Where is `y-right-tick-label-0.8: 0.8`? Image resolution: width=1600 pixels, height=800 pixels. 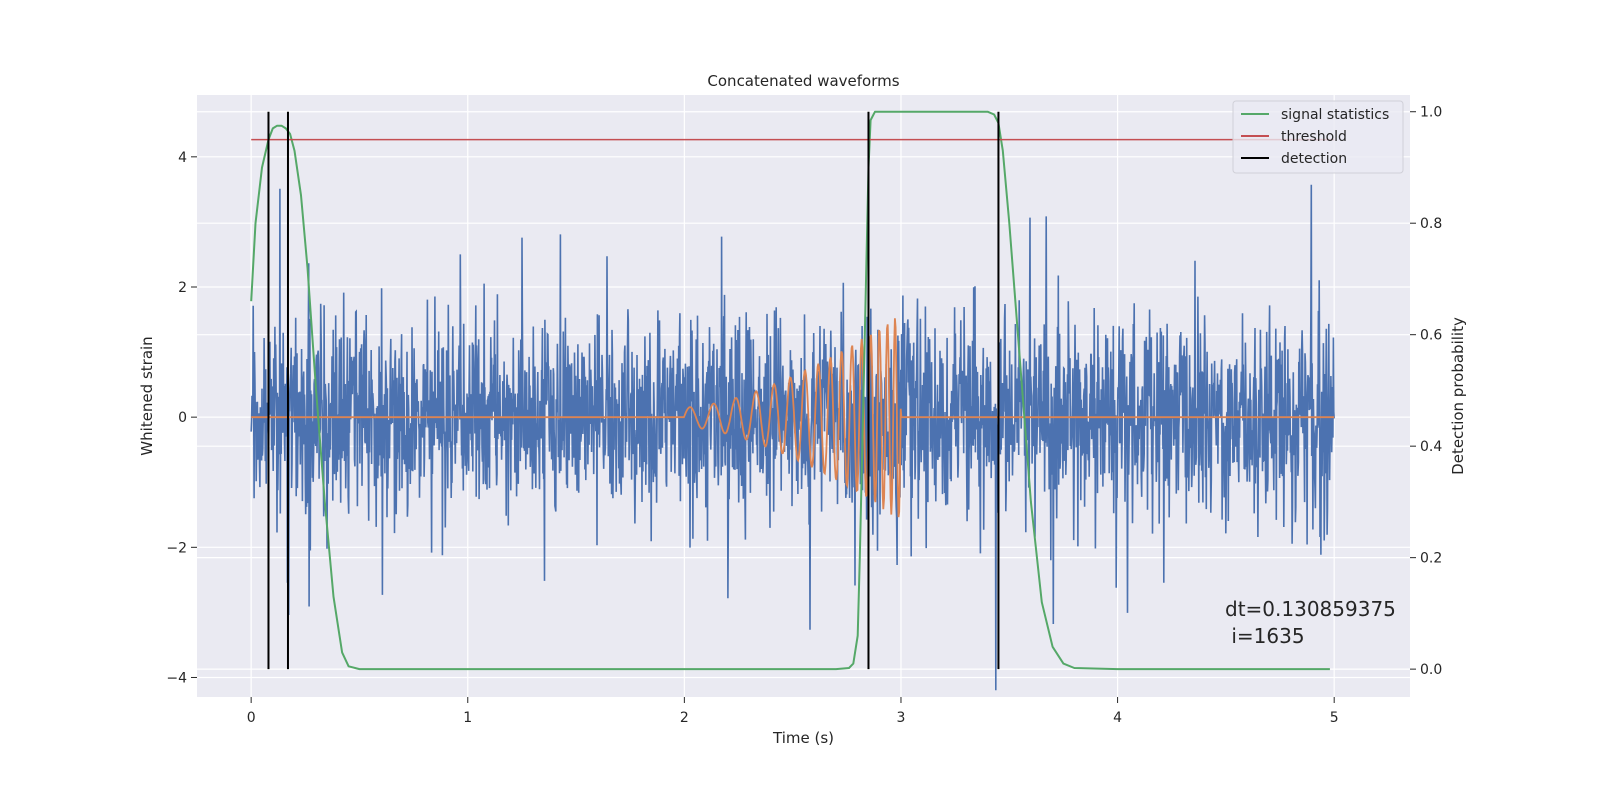 y-right-tick-label-0.8: 0.8 is located at coordinates (1431, 224).